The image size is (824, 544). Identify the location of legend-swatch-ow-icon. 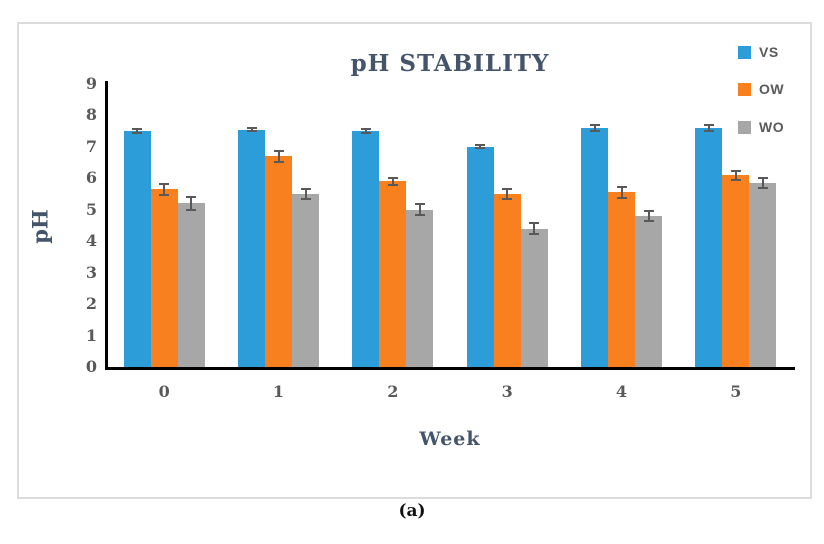
(744, 89).